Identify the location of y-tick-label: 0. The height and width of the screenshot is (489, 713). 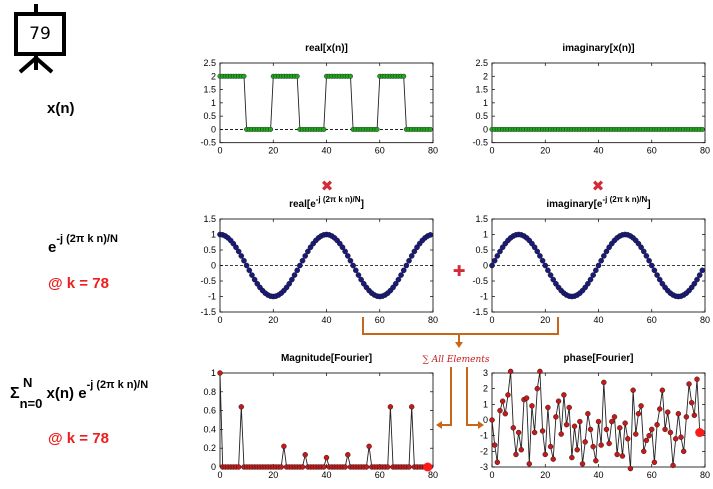
(213, 129).